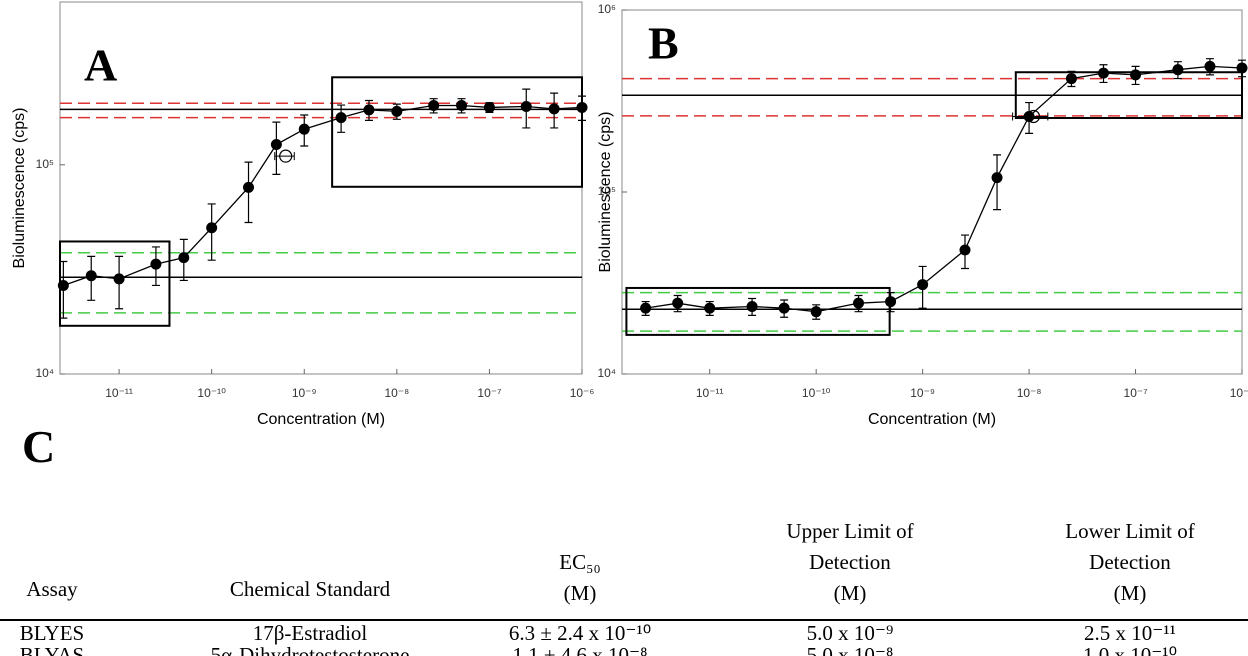 The width and height of the screenshot is (1248, 656). Describe the element at coordinates (1130, 633) in the screenshot. I see `table-cell: 2.5 x 10⁻¹¹` at that location.